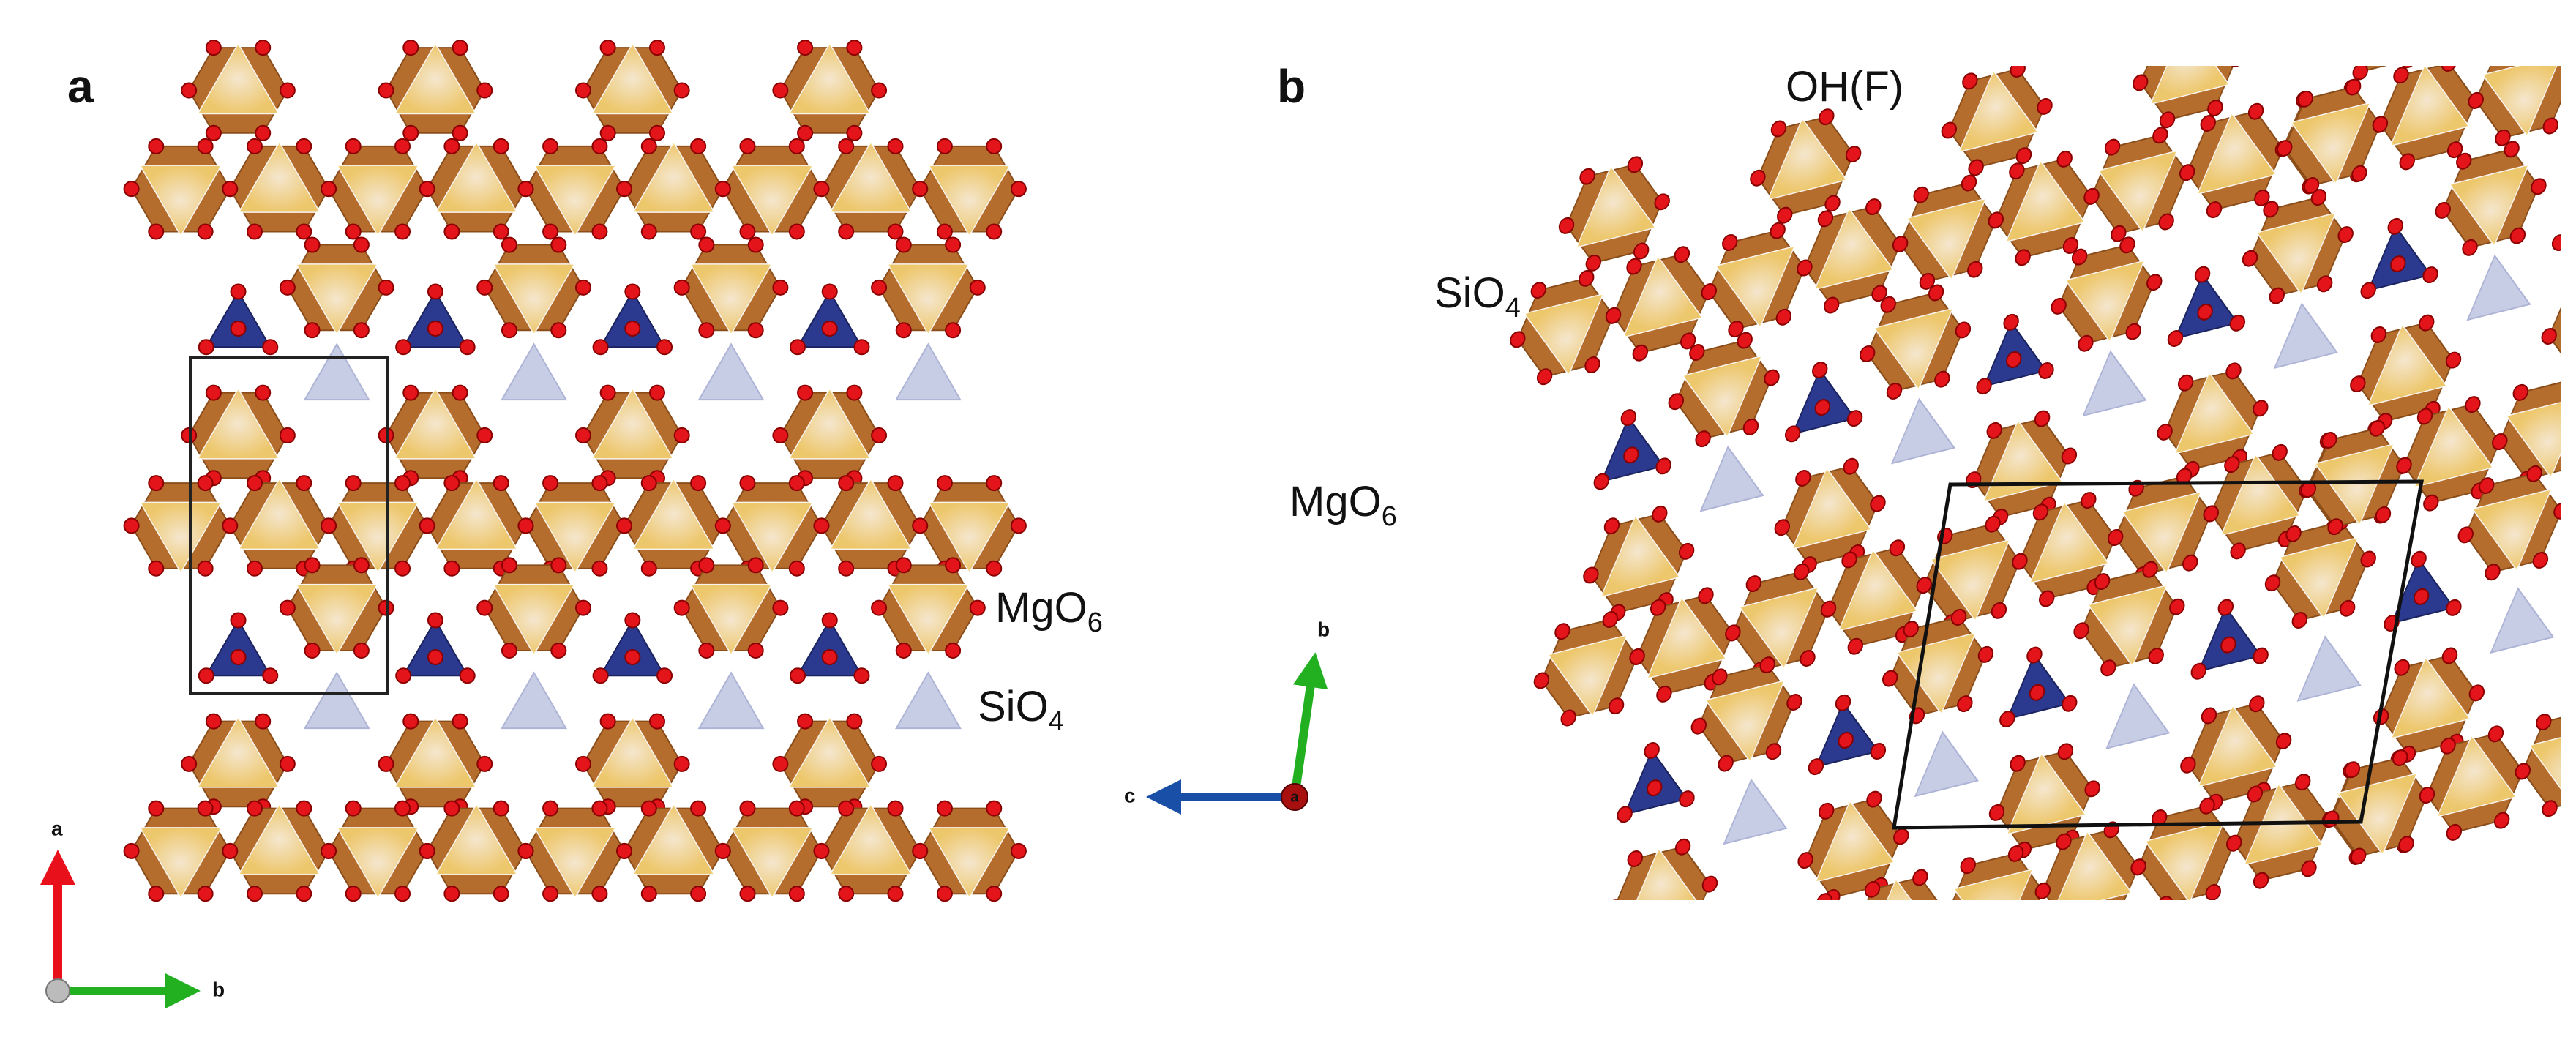 The image size is (2576, 1037). I want to click on axis-label: b, so click(1323, 629).